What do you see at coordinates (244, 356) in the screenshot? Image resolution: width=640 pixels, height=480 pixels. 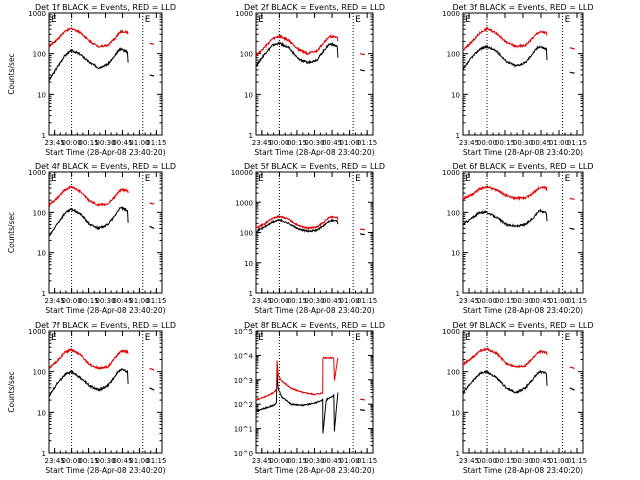 I see `y-tick-label: 10^4` at bounding box center [244, 356].